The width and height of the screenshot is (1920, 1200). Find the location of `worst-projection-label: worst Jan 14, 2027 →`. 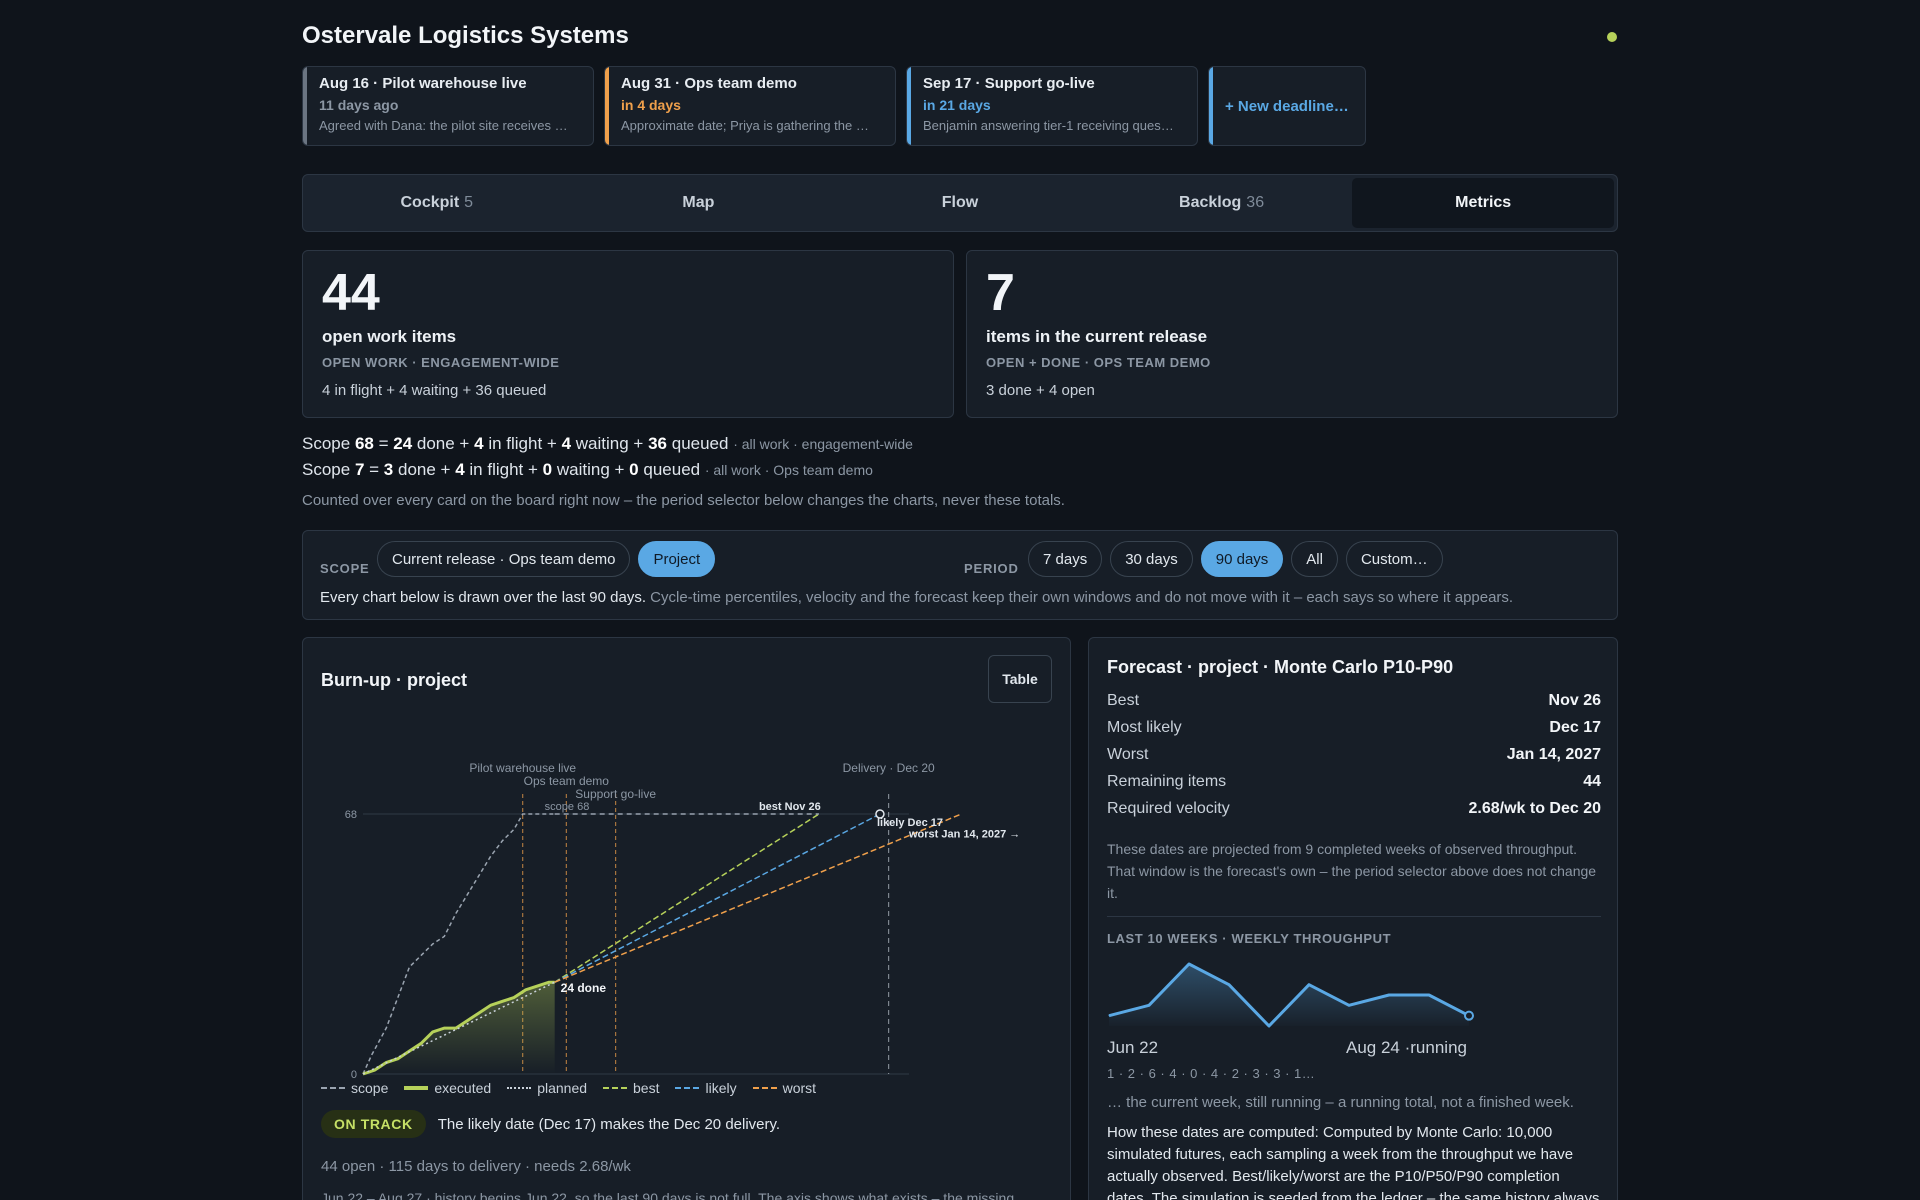

worst-projection-label: worst Jan 14, 2027 → is located at coordinates (964, 835).